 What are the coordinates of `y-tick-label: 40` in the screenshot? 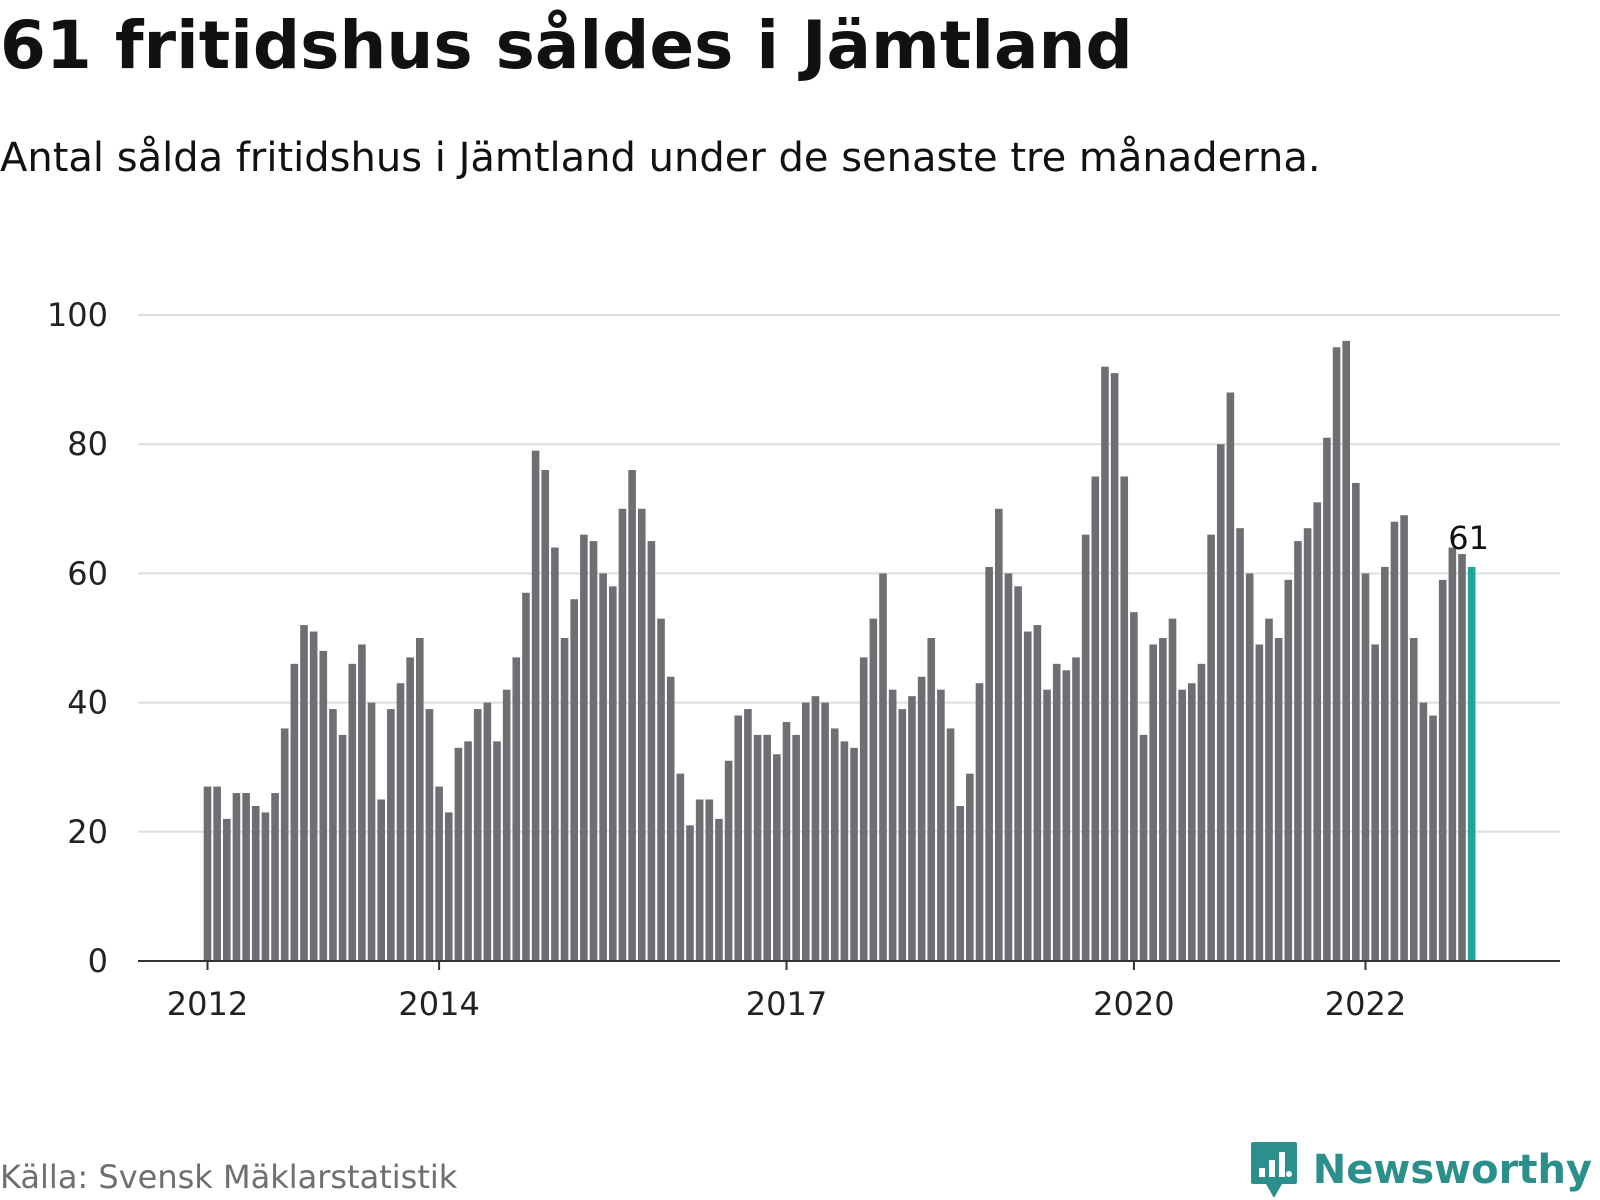 It's located at (87, 703).